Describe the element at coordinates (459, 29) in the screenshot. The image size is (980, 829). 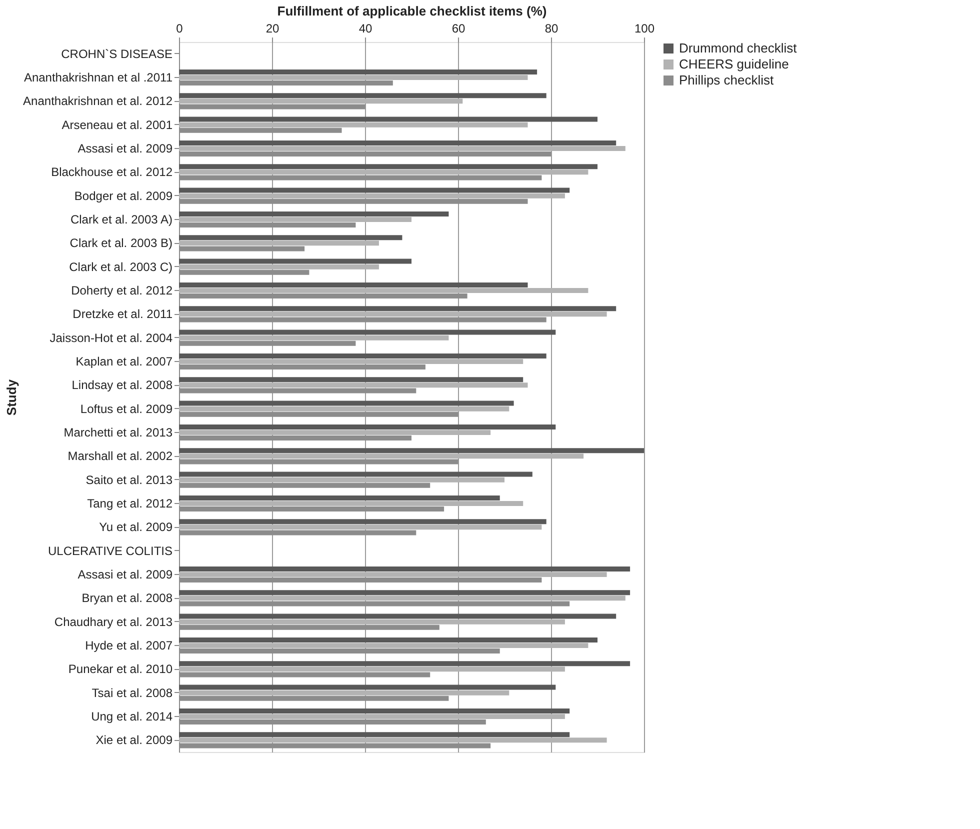
I see `x-tick-label: 60` at that location.